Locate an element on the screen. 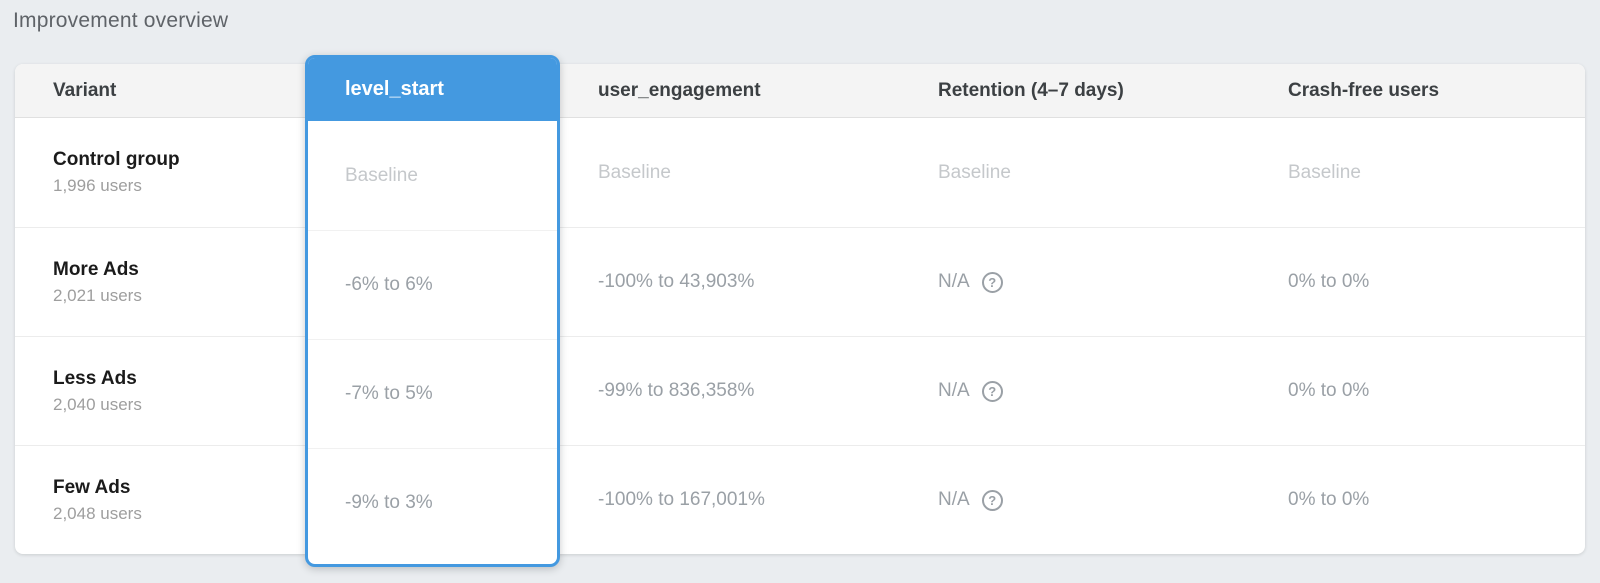 The width and height of the screenshot is (1600, 583). selected-column-body: Baseline -6% to 6% -7% to 5% -9% to 3% is located at coordinates (432, 339).